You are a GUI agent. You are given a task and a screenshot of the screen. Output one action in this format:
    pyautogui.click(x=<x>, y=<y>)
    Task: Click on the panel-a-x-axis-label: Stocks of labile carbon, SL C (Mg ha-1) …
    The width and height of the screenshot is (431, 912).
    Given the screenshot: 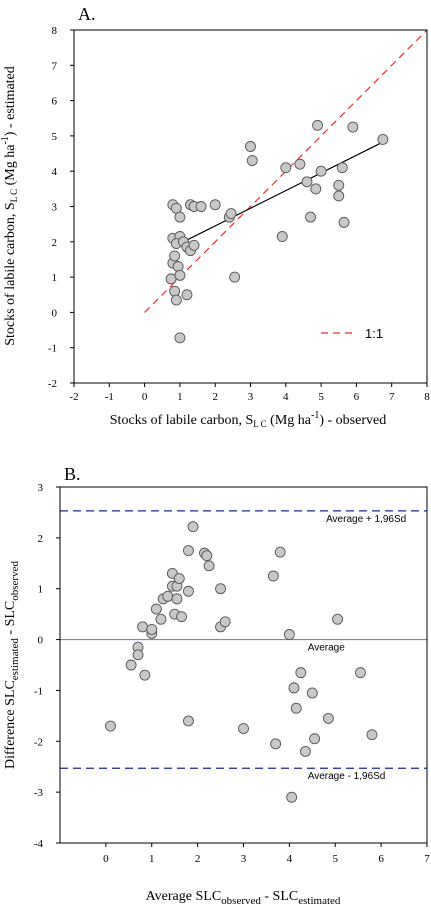 What is the action you would take?
    pyautogui.click(x=248, y=419)
    